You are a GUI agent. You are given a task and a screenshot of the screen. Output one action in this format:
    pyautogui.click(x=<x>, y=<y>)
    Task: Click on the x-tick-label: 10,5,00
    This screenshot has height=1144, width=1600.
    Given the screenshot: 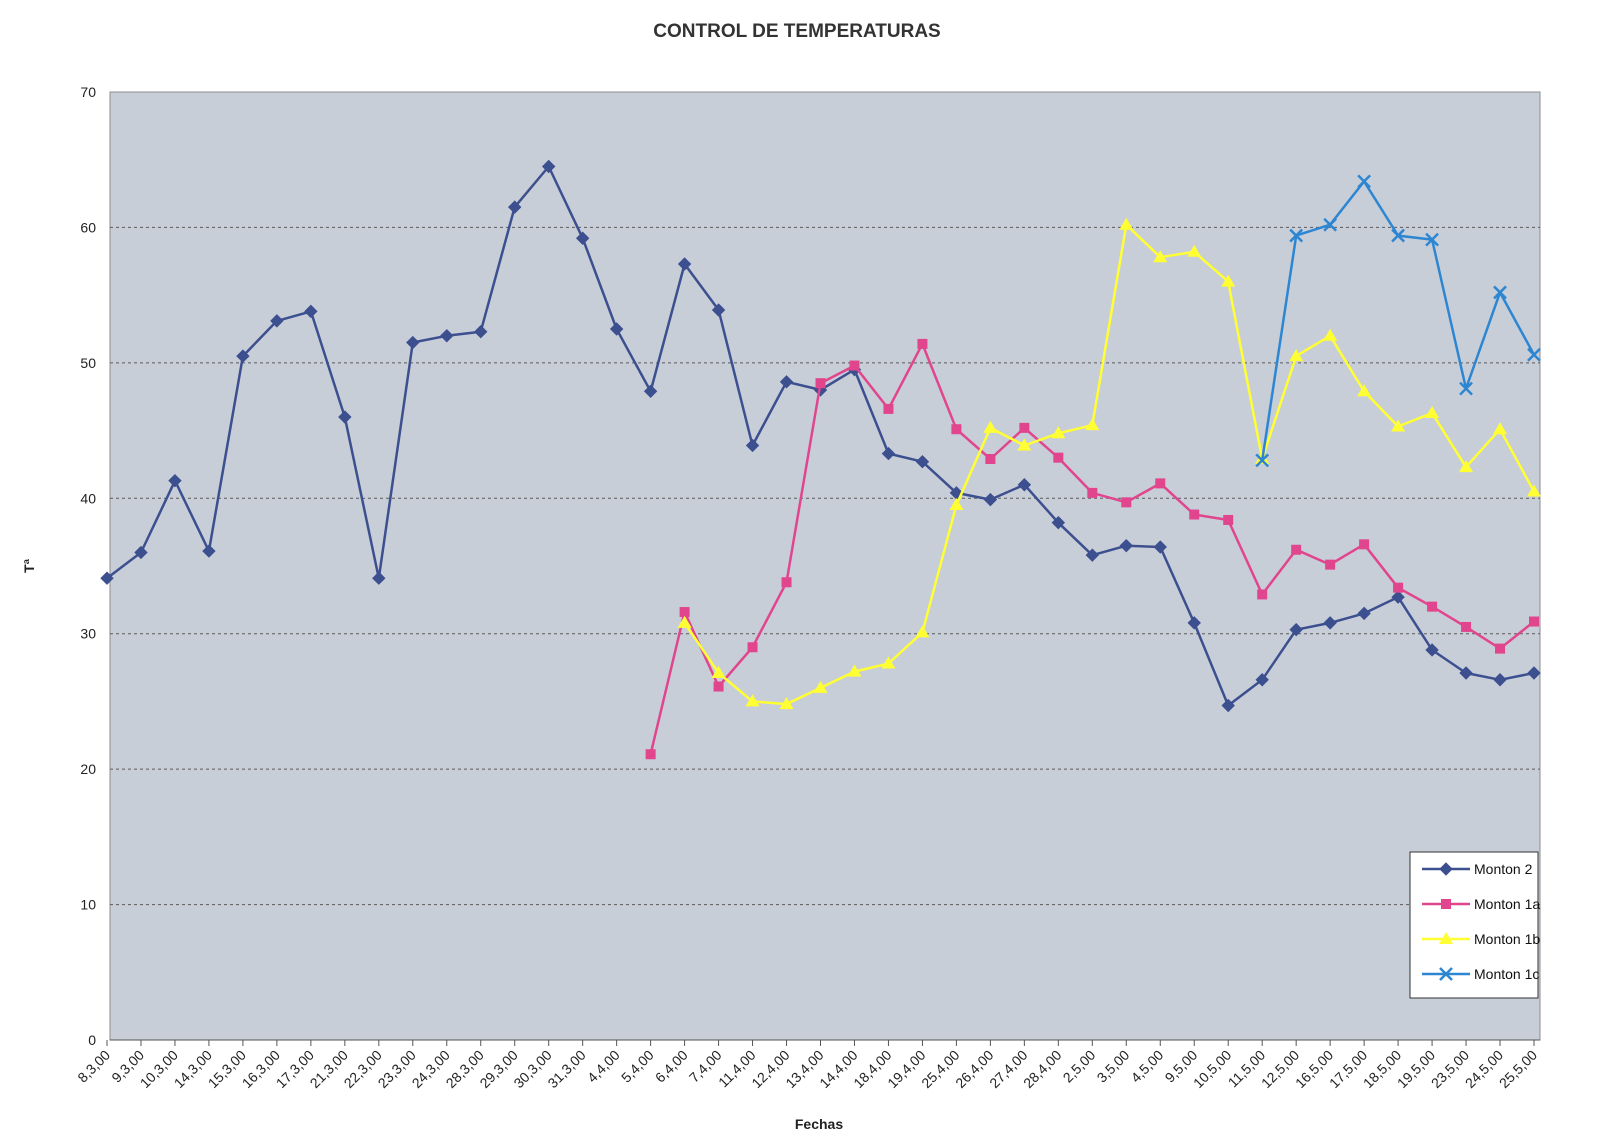 What is the action you would take?
    pyautogui.click(x=1212, y=1069)
    